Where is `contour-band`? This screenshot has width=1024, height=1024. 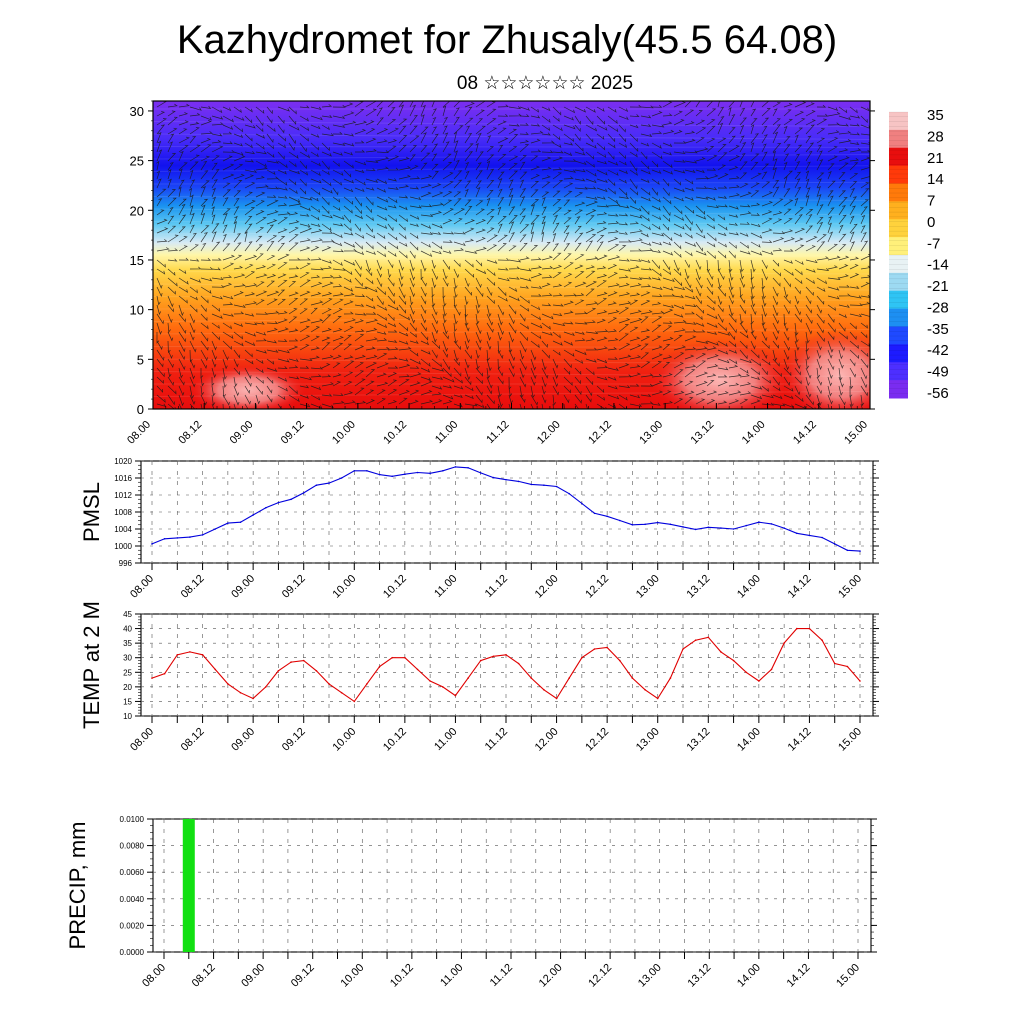
contour-band is located at coordinates (511, 136).